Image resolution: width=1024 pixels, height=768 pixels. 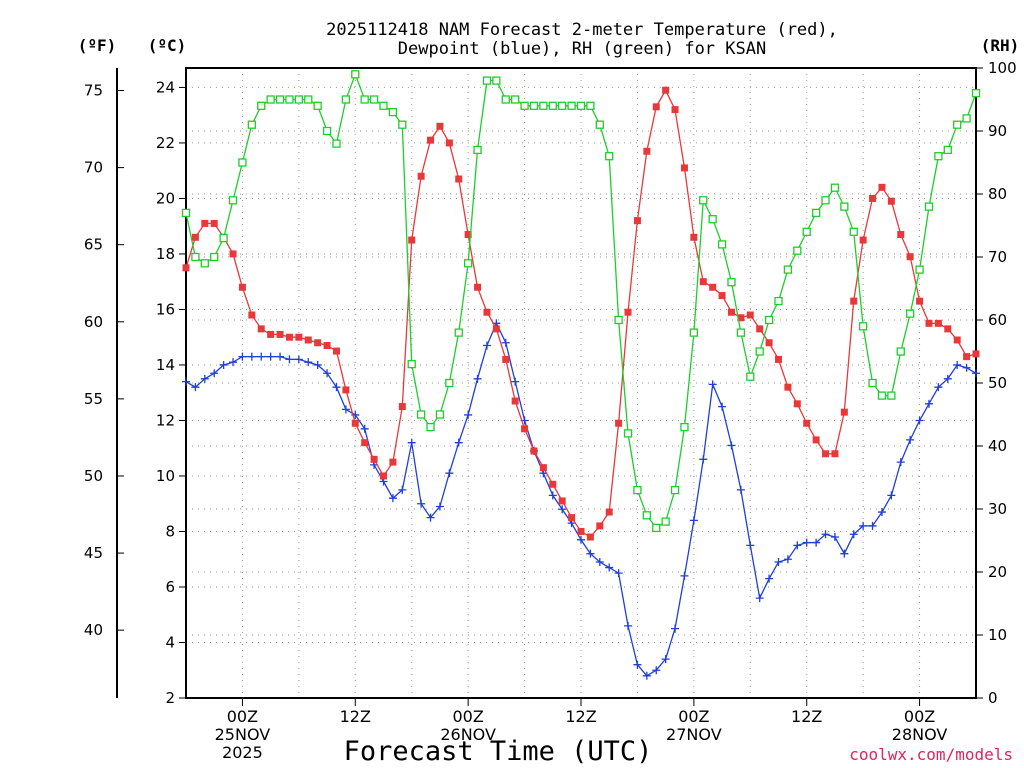 What do you see at coordinates (997, 194) in the screenshot?
I see `rh-tick-label: 80` at bounding box center [997, 194].